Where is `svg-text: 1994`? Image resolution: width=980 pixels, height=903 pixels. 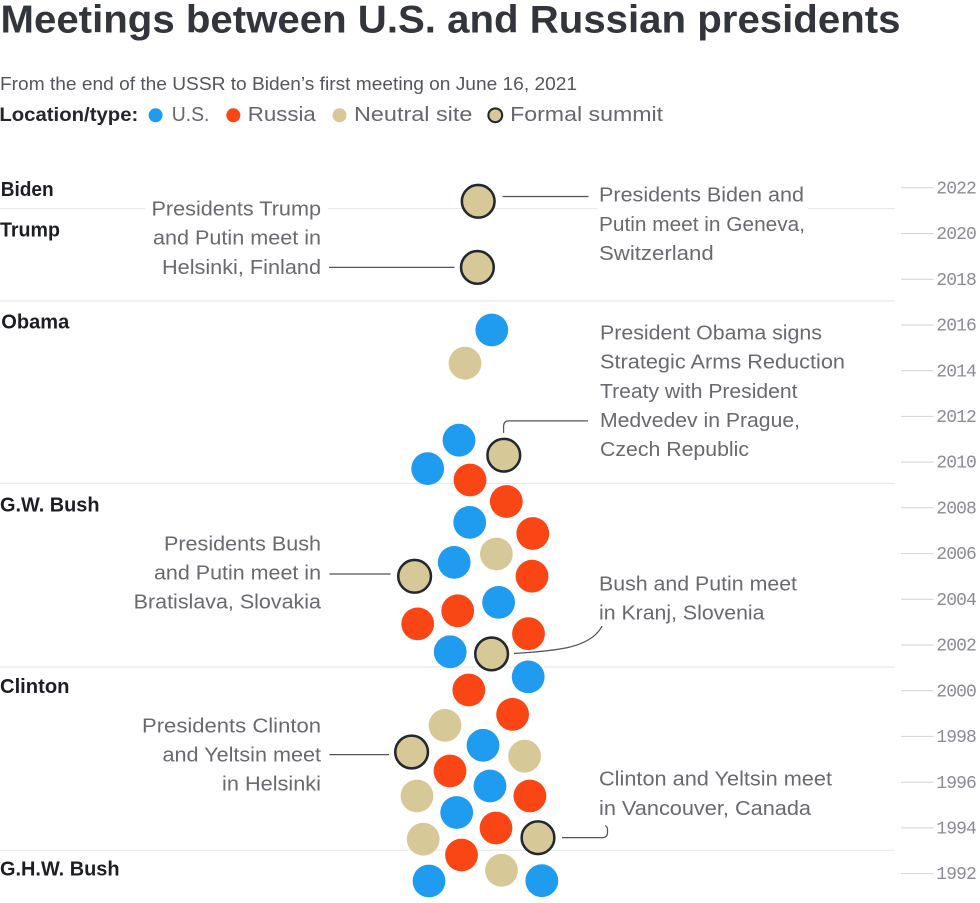
svg-text: 1994 is located at coordinates (956, 830).